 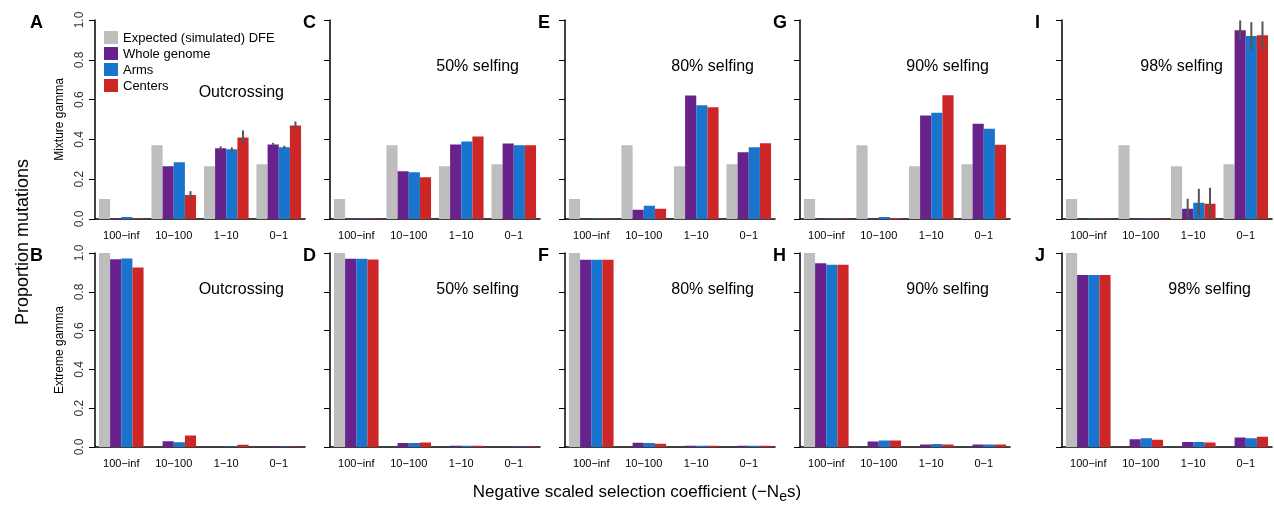 I want to click on text: Negative scaled selection coefficient (−N$_{e}$s), so click(x=637, y=493).